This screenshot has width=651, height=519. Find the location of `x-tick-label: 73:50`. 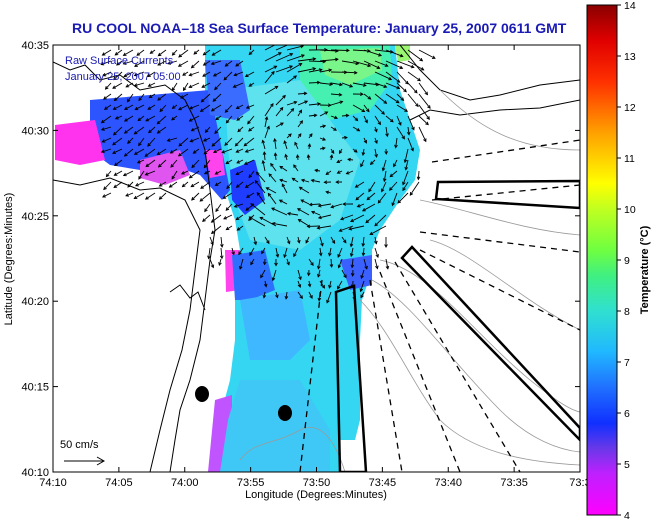

x-tick-label: 73:50 is located at coordinates (317, 483).